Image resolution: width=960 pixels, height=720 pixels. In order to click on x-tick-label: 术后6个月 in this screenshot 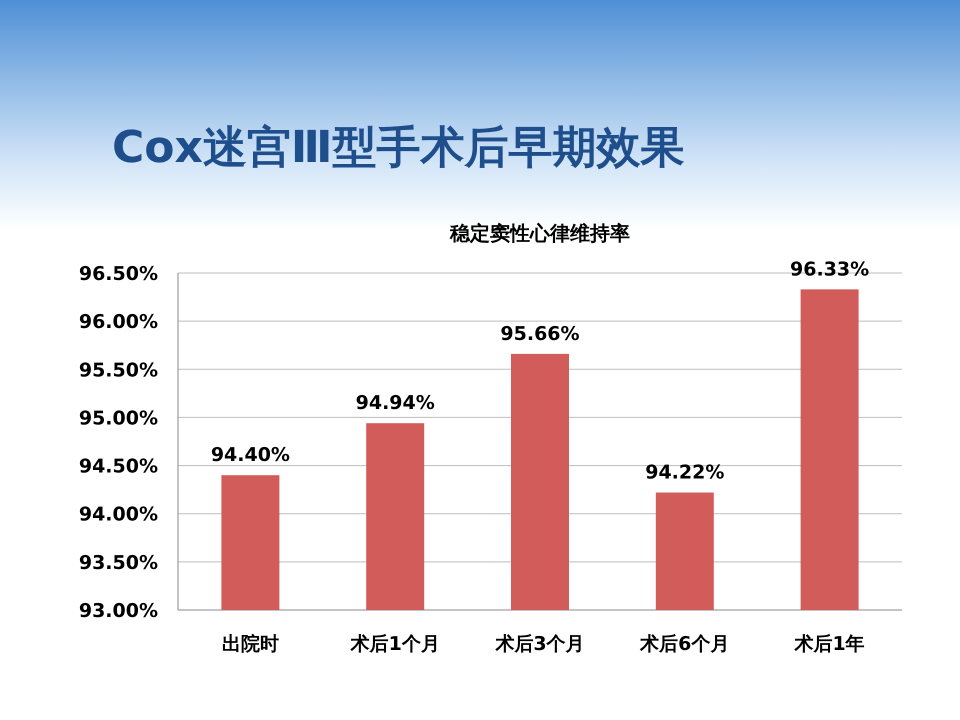, I will do `click(684, 644)`.